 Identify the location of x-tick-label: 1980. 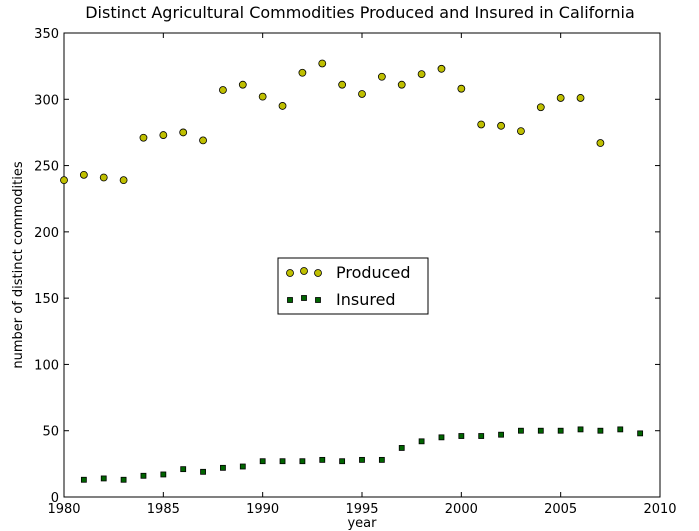
(63, 509).